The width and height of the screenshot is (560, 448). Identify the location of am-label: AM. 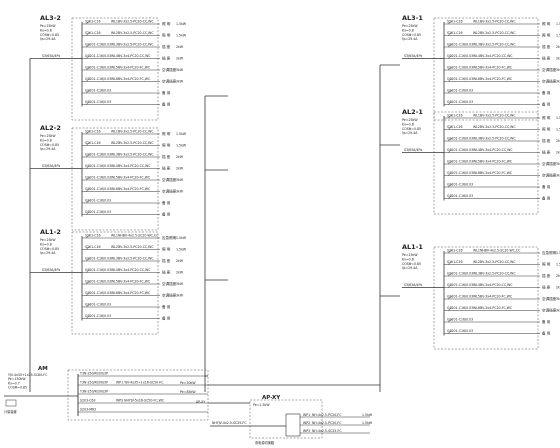
(43, 369).